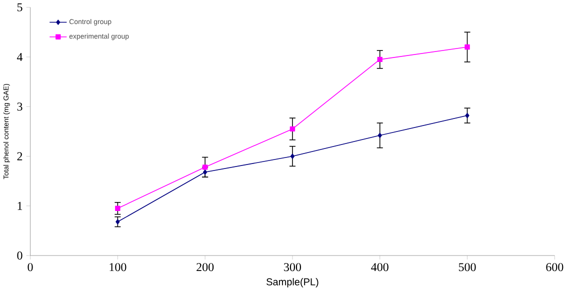 The height and width of the screenshot is (291, 567). What do you see at coordinates (555, 267) in the screenshot?
I see `x-tick-label: 600` at bounding box center [555, 267].